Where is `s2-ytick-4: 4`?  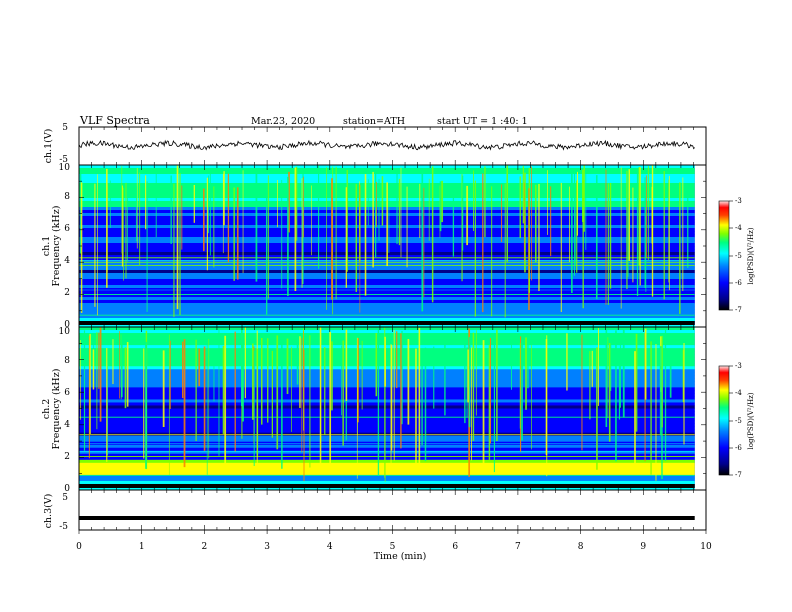 s2-ytick-4: 4 is located at coordinates (67, 425).